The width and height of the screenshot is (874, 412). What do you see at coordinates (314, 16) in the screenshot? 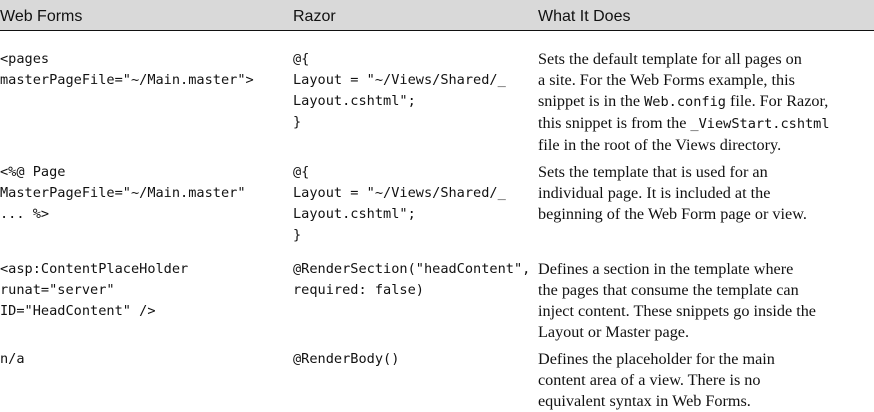
I see `header-razor: Razor` at bounding box center [314, 16].